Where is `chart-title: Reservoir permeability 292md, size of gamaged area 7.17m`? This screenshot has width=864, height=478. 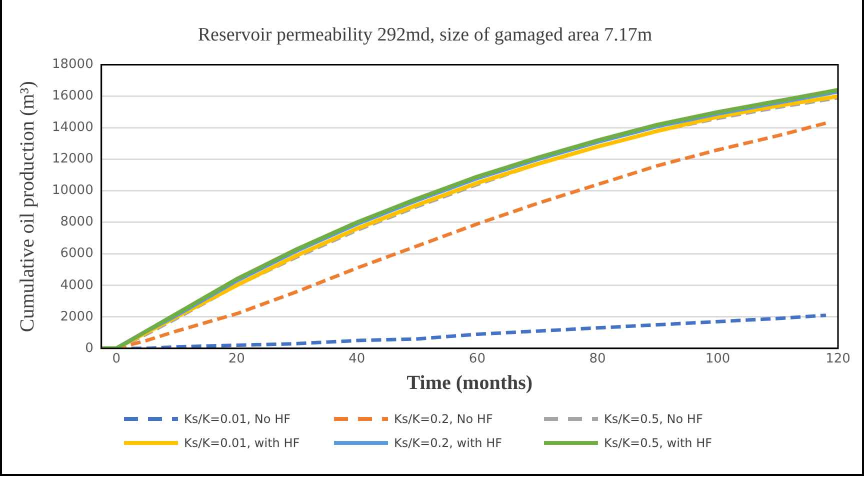 chart-title: Reservoir permeability 292md, size of gamaged area 7.17m is located at coordinates (425, 35).